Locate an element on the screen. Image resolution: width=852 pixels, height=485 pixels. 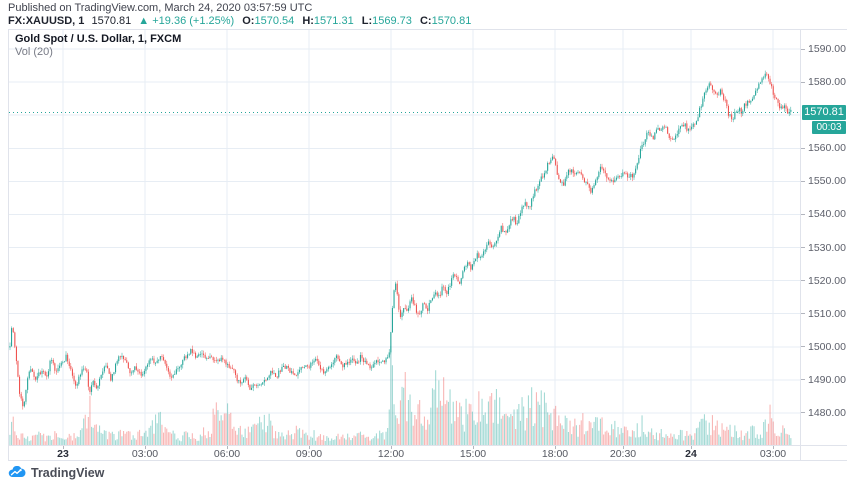
bar-countdown-badge: 00:03 is located at coordinates (829, 127).